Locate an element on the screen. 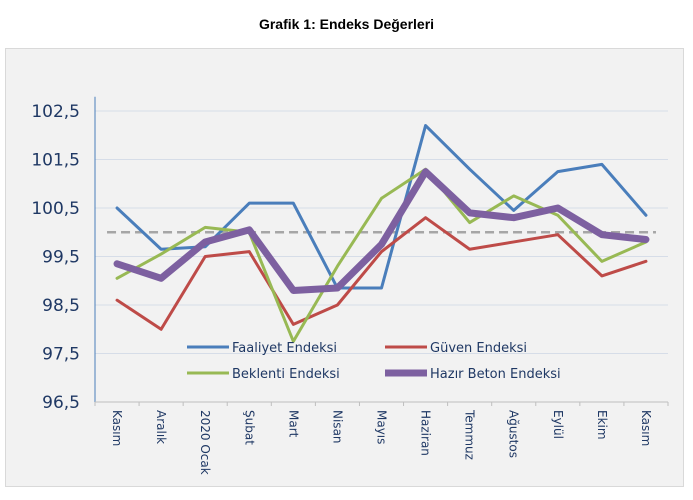  x-tick-label: Ağustos is located at coordinates (514, 434).